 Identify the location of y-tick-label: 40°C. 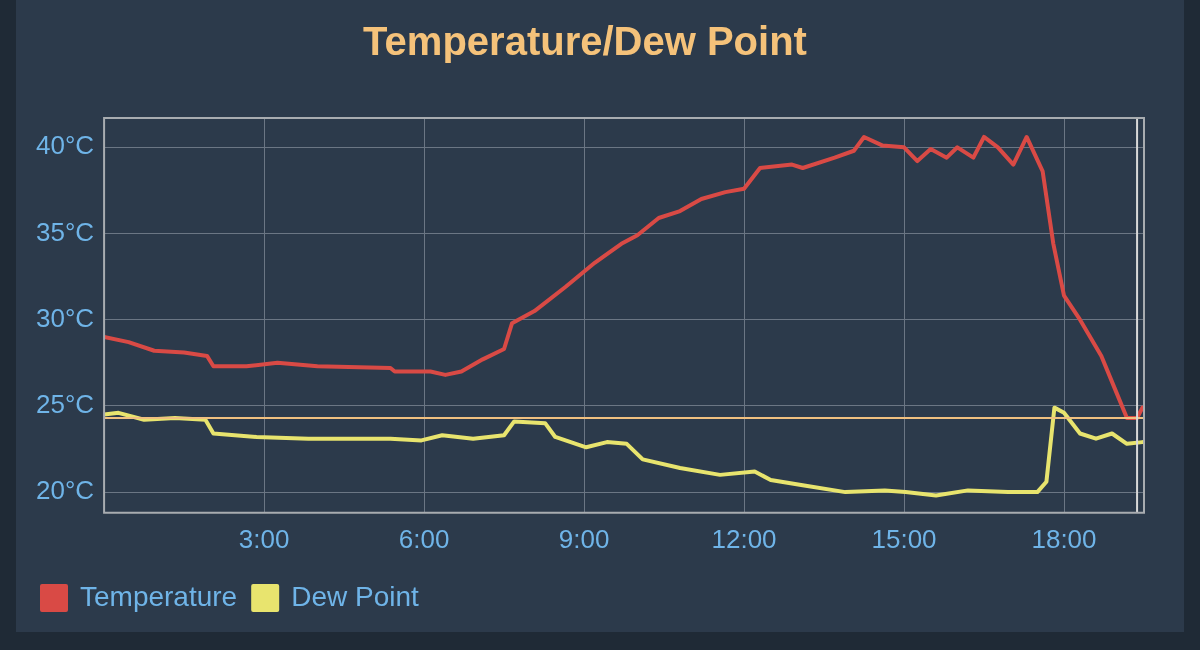
(65, 145).